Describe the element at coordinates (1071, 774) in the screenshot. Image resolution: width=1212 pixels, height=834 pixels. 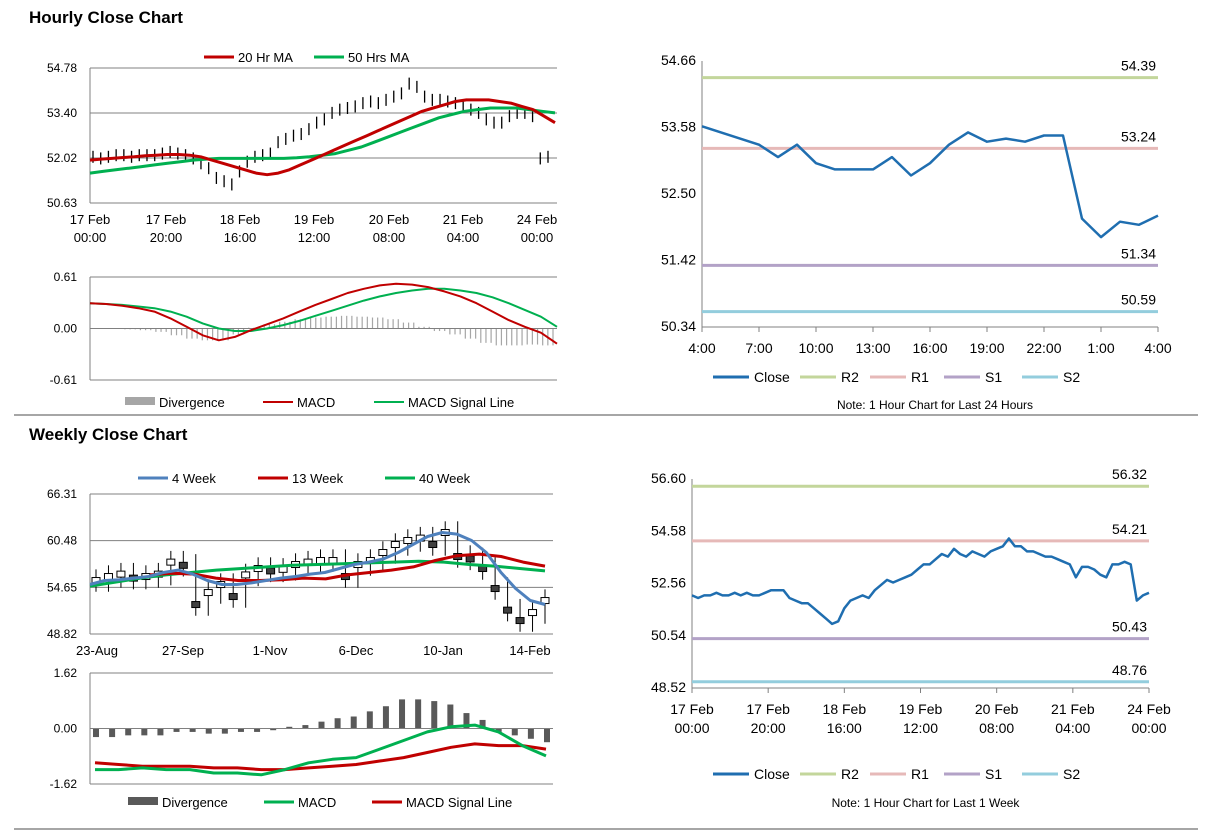
I see `weekly-level-legend-label: S2` at that location.